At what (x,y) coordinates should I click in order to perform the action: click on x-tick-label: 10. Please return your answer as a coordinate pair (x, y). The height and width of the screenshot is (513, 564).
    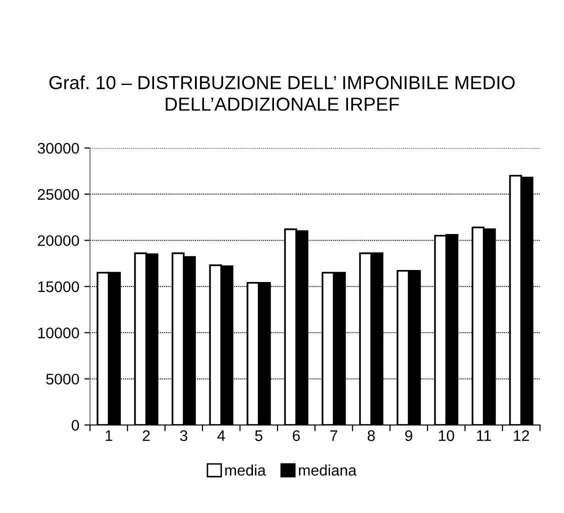
    Looking at the image, I should click on (446, 436).